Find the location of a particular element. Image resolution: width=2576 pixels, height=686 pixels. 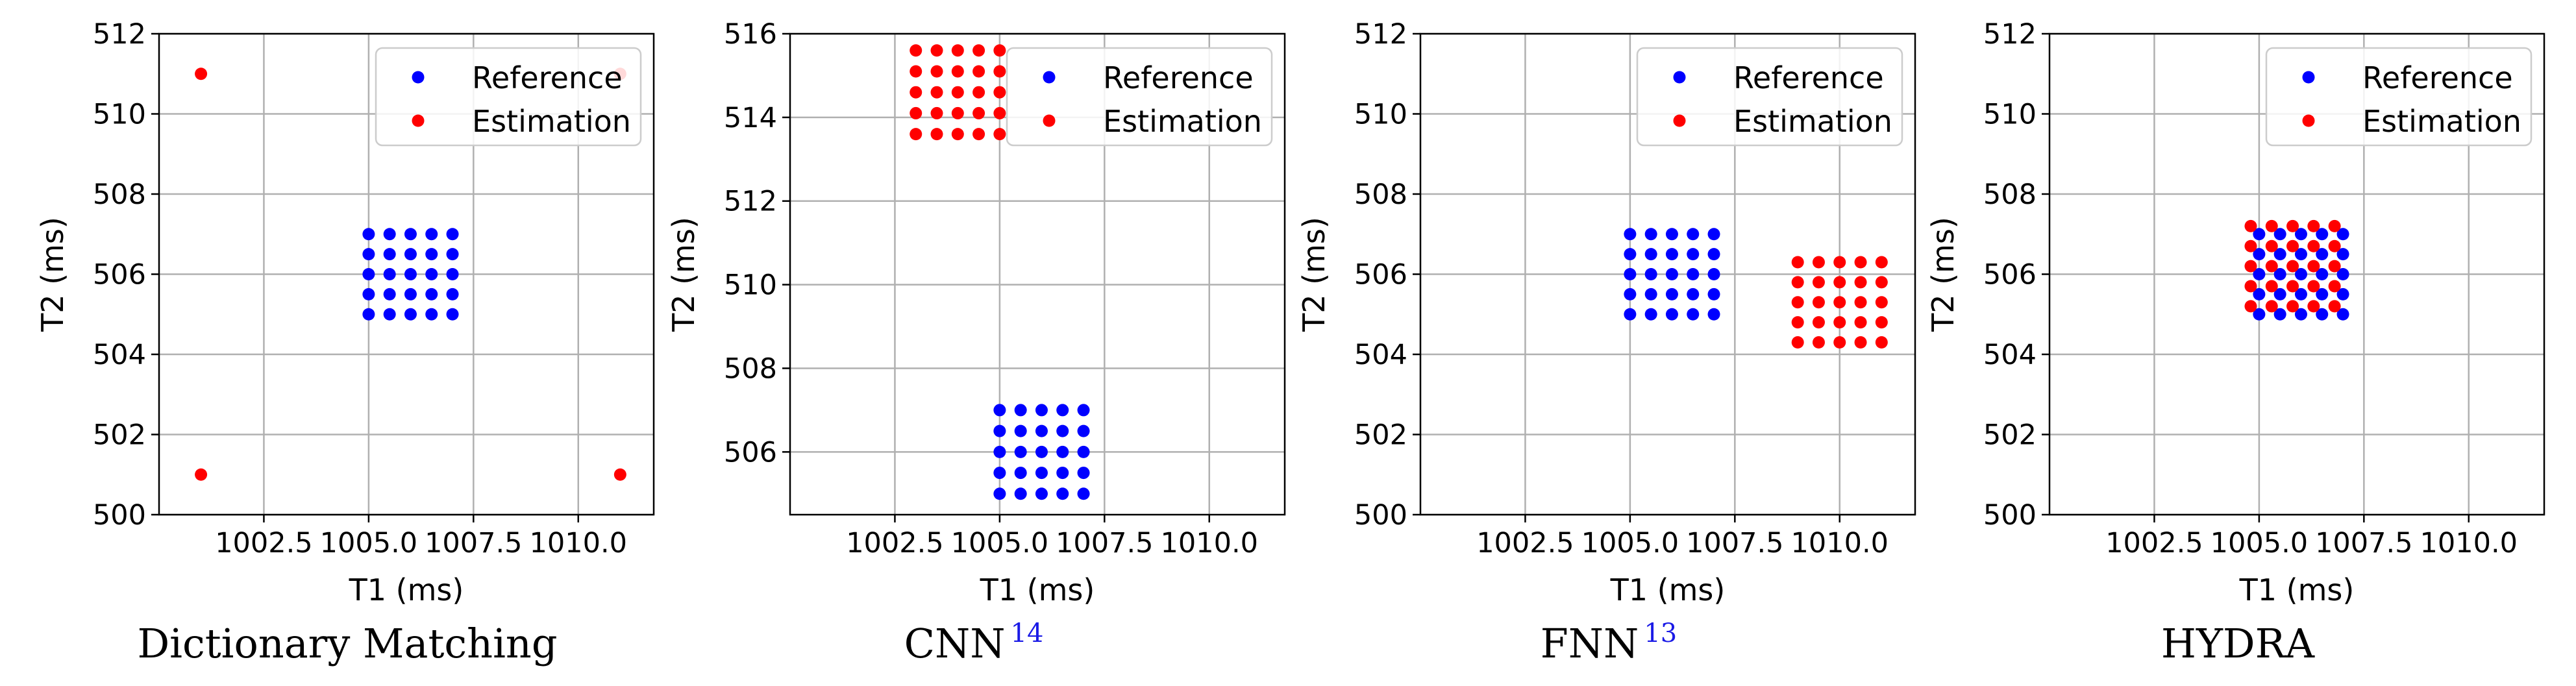

panel-caption-text: FNN is located at coordinates (1590, 643).